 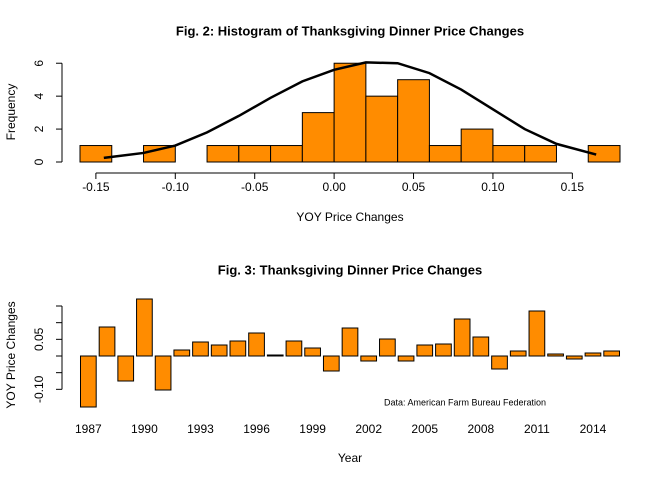 What do you see at coordinates (11, 354) in the screenshot?
I see `y-axis-label: YOY Price Changes` at bounding box center [11, 354].